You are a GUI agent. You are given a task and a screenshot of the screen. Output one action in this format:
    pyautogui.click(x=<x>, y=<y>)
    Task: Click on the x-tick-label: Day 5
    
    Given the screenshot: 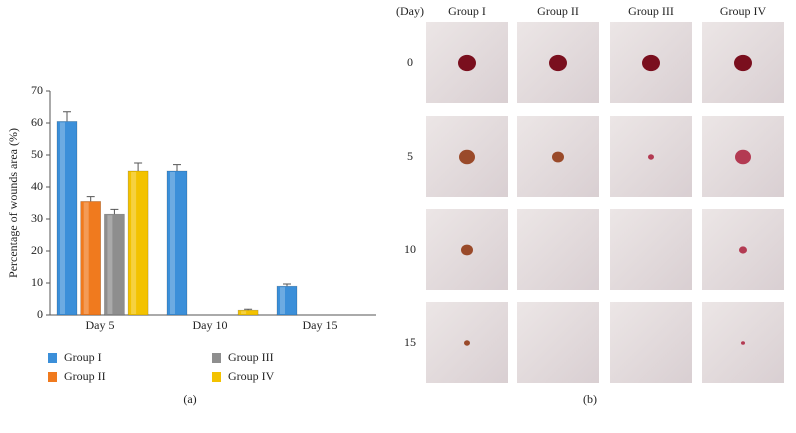 What is the action you would take?
    pyautogui.click(x=100, y=325)
    